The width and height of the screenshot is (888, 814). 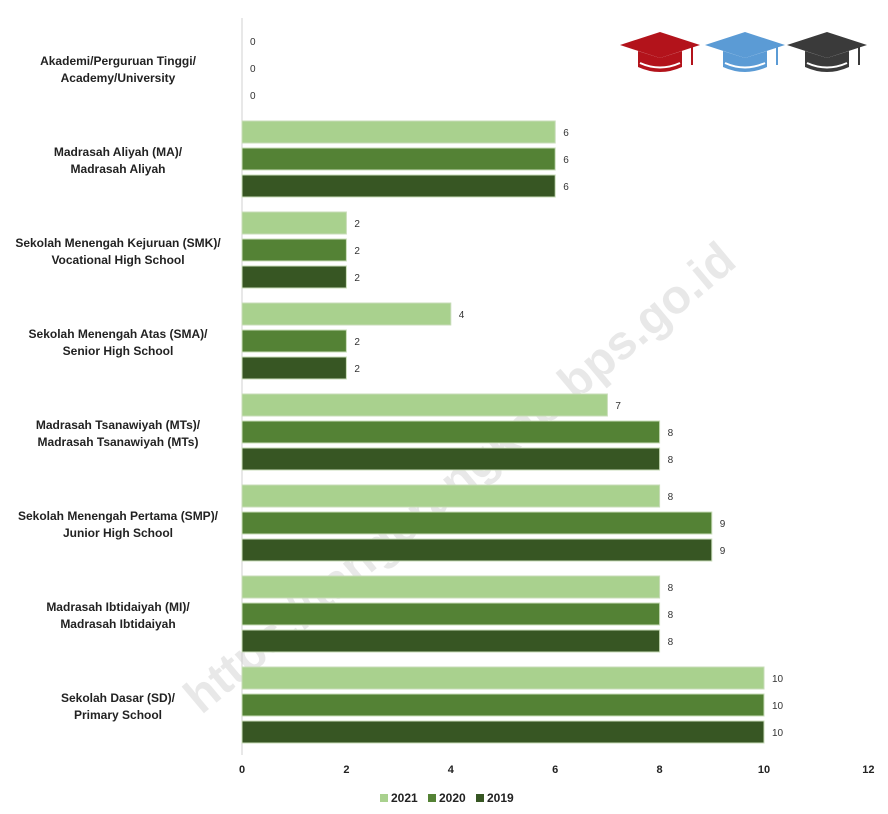 What do you see at coordinates (118, 607) in the screenshot?
I see `category-label: Madrasah Ibtidaiyah (MI)/` at bounding box center [118, 607].